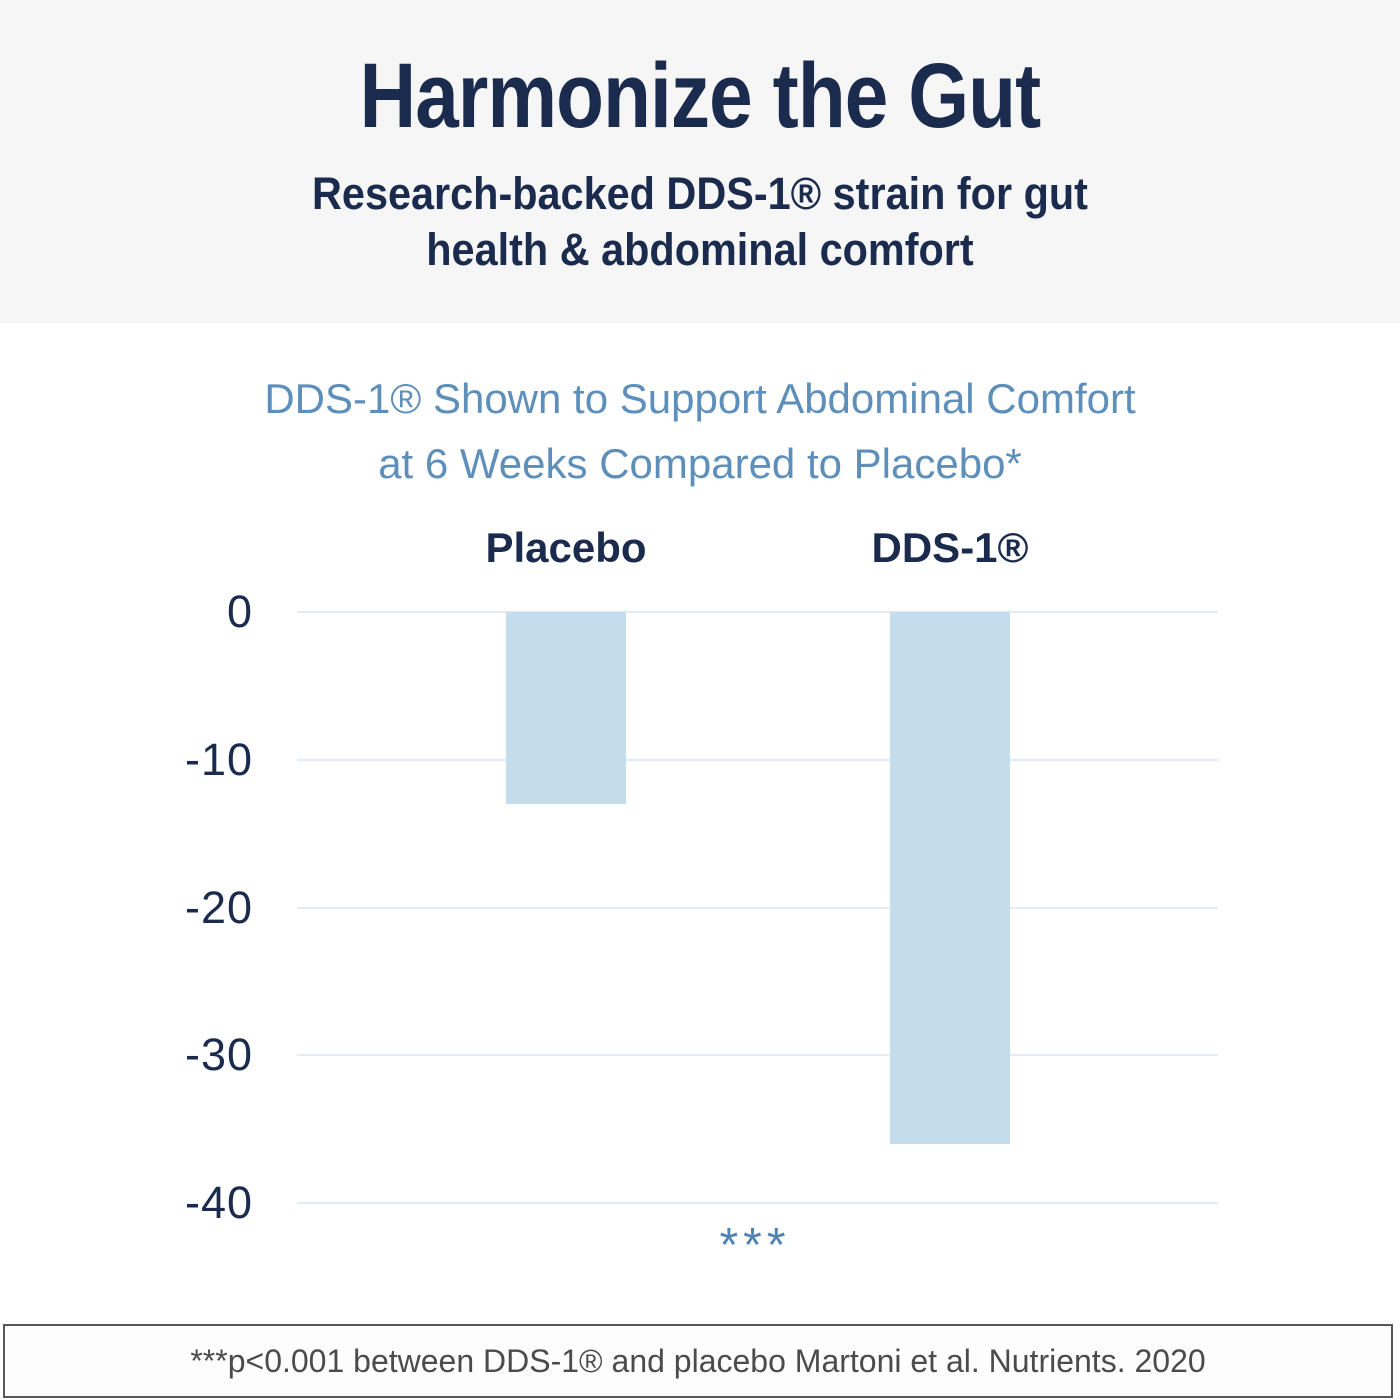  Describe the element at coordinates (239, 611) in the screenshot. I see `y-axis-tick: 0` at that location.